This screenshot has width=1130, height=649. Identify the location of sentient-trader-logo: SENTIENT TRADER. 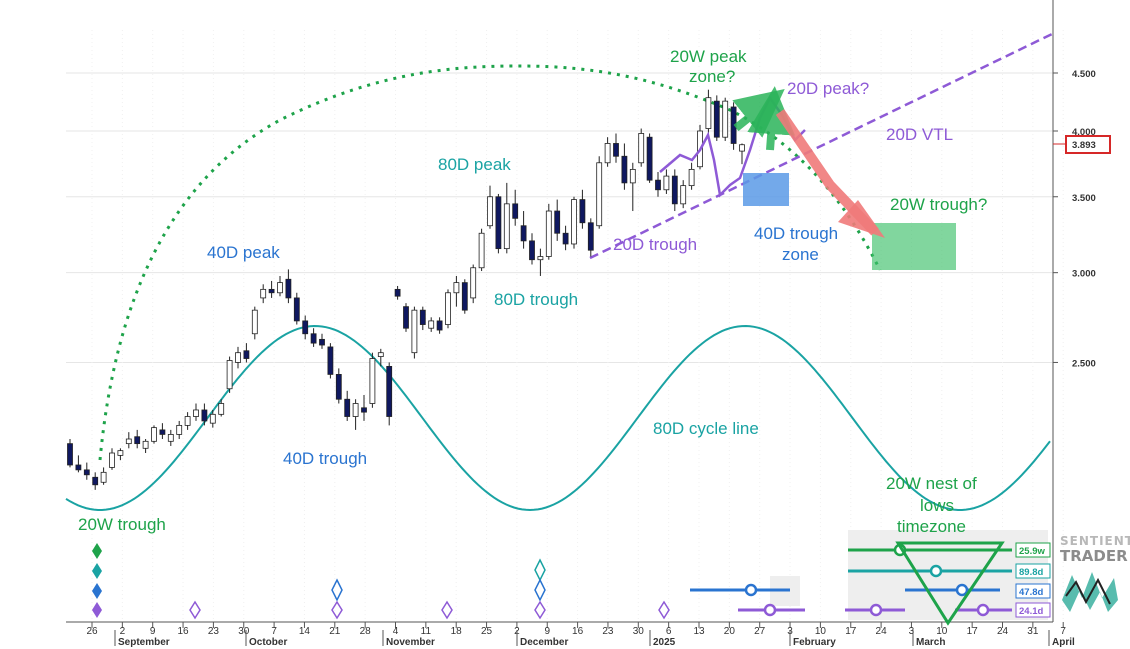
(1095, 573).